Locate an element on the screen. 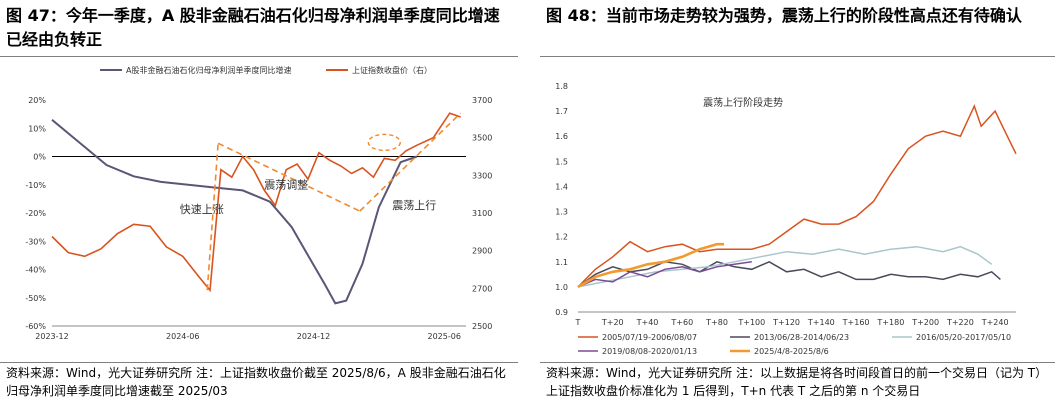 This screenshot has height=404, width=1055. y-left-tick-label: -10% is located at coordinates (35, 185).